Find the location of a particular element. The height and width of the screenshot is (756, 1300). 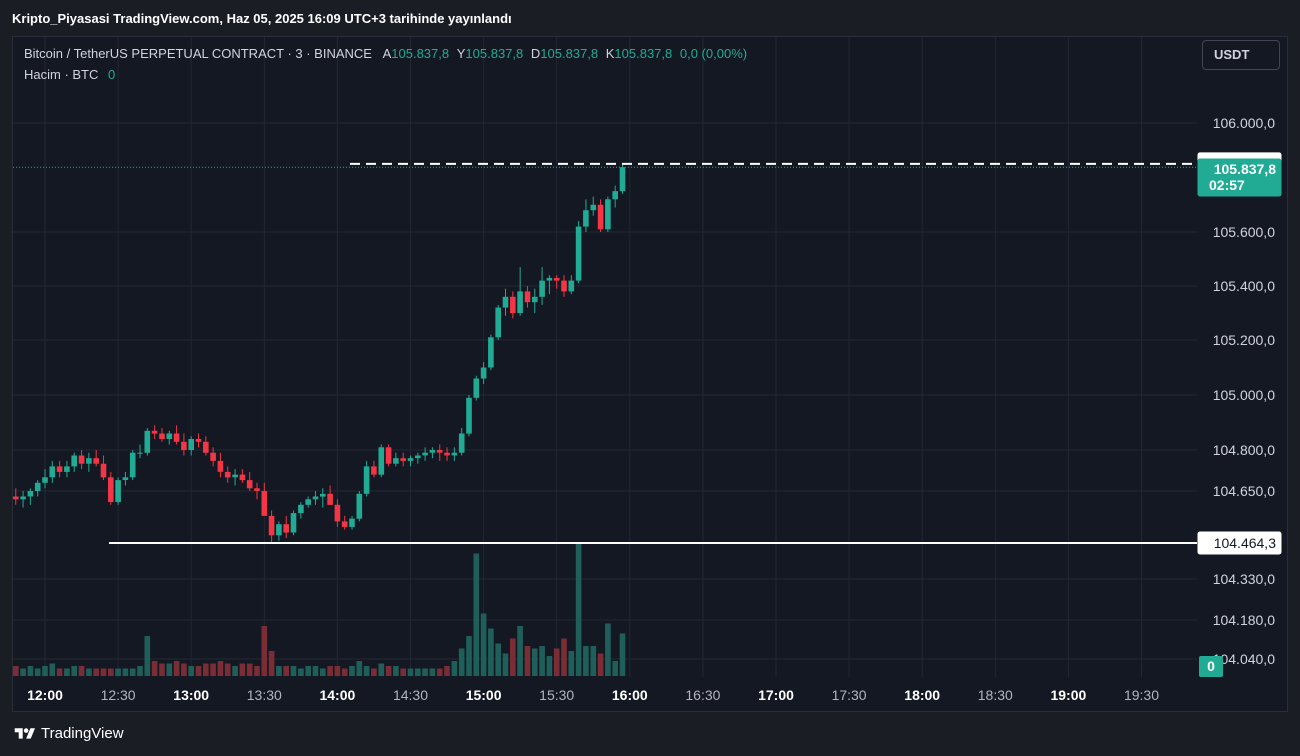

time-axis-label: 14:30 is located at coordinates (410, 695).